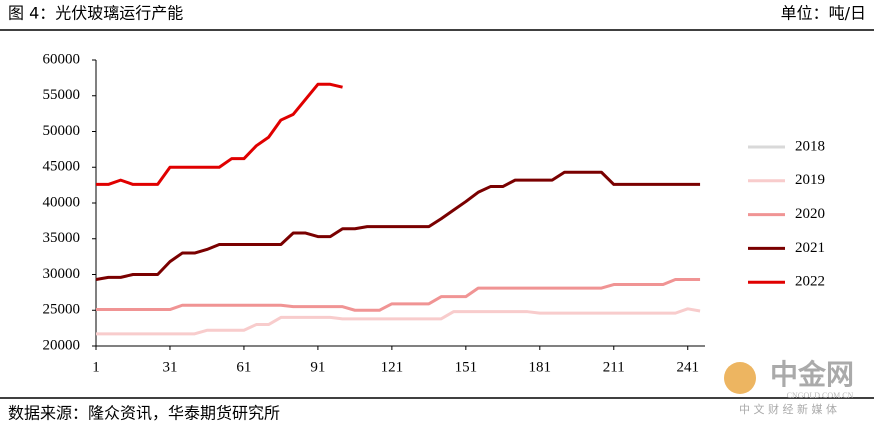 Image resolution: width=874 pixels, height=429 pixels. What do you see at coordinates (540, 367) in the screenshot?
I see `x-tick-label: 181` at bounding box center [540, 367].